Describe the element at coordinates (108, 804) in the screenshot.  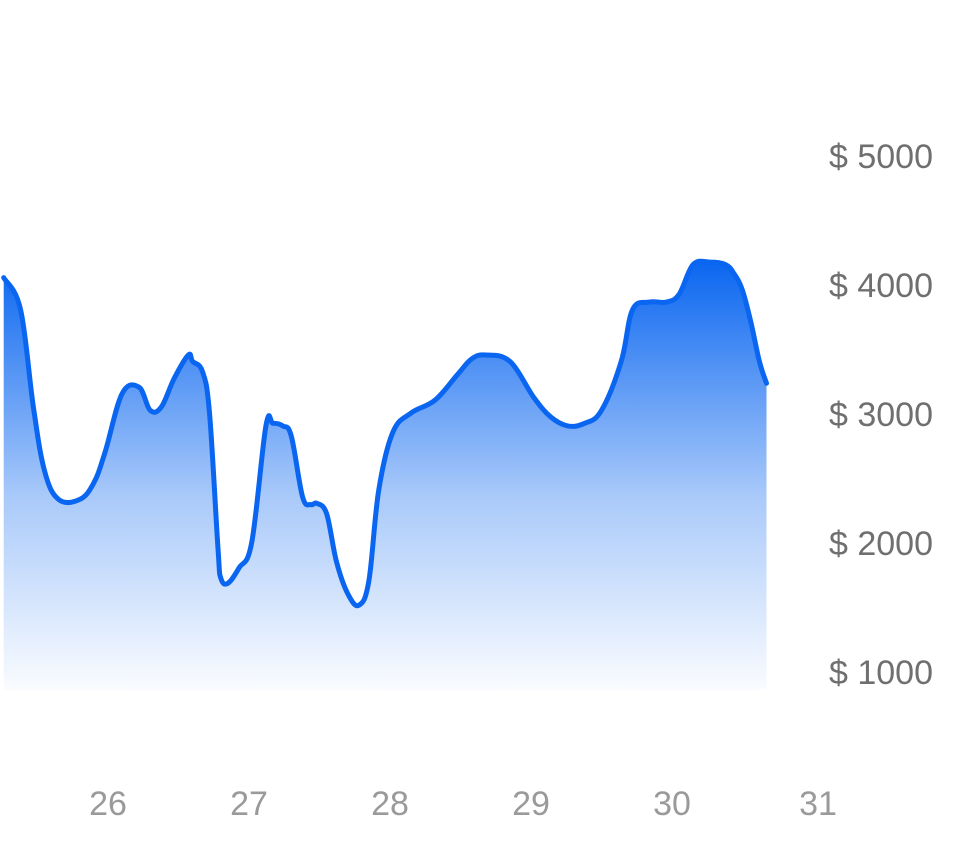
I see `x-tick-label: 26` at that location.